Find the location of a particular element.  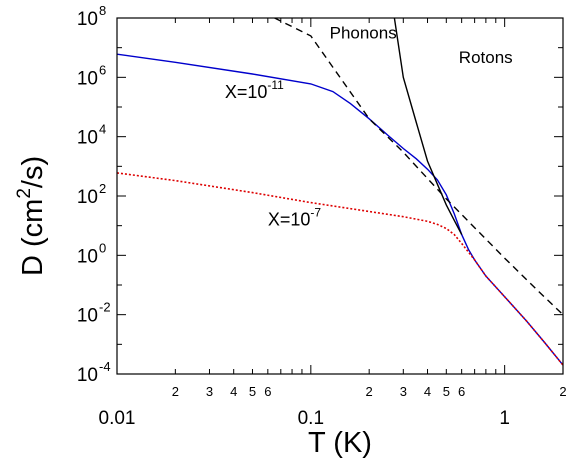

y-tick-exponent: 2 is located at coordinates (102, 188).